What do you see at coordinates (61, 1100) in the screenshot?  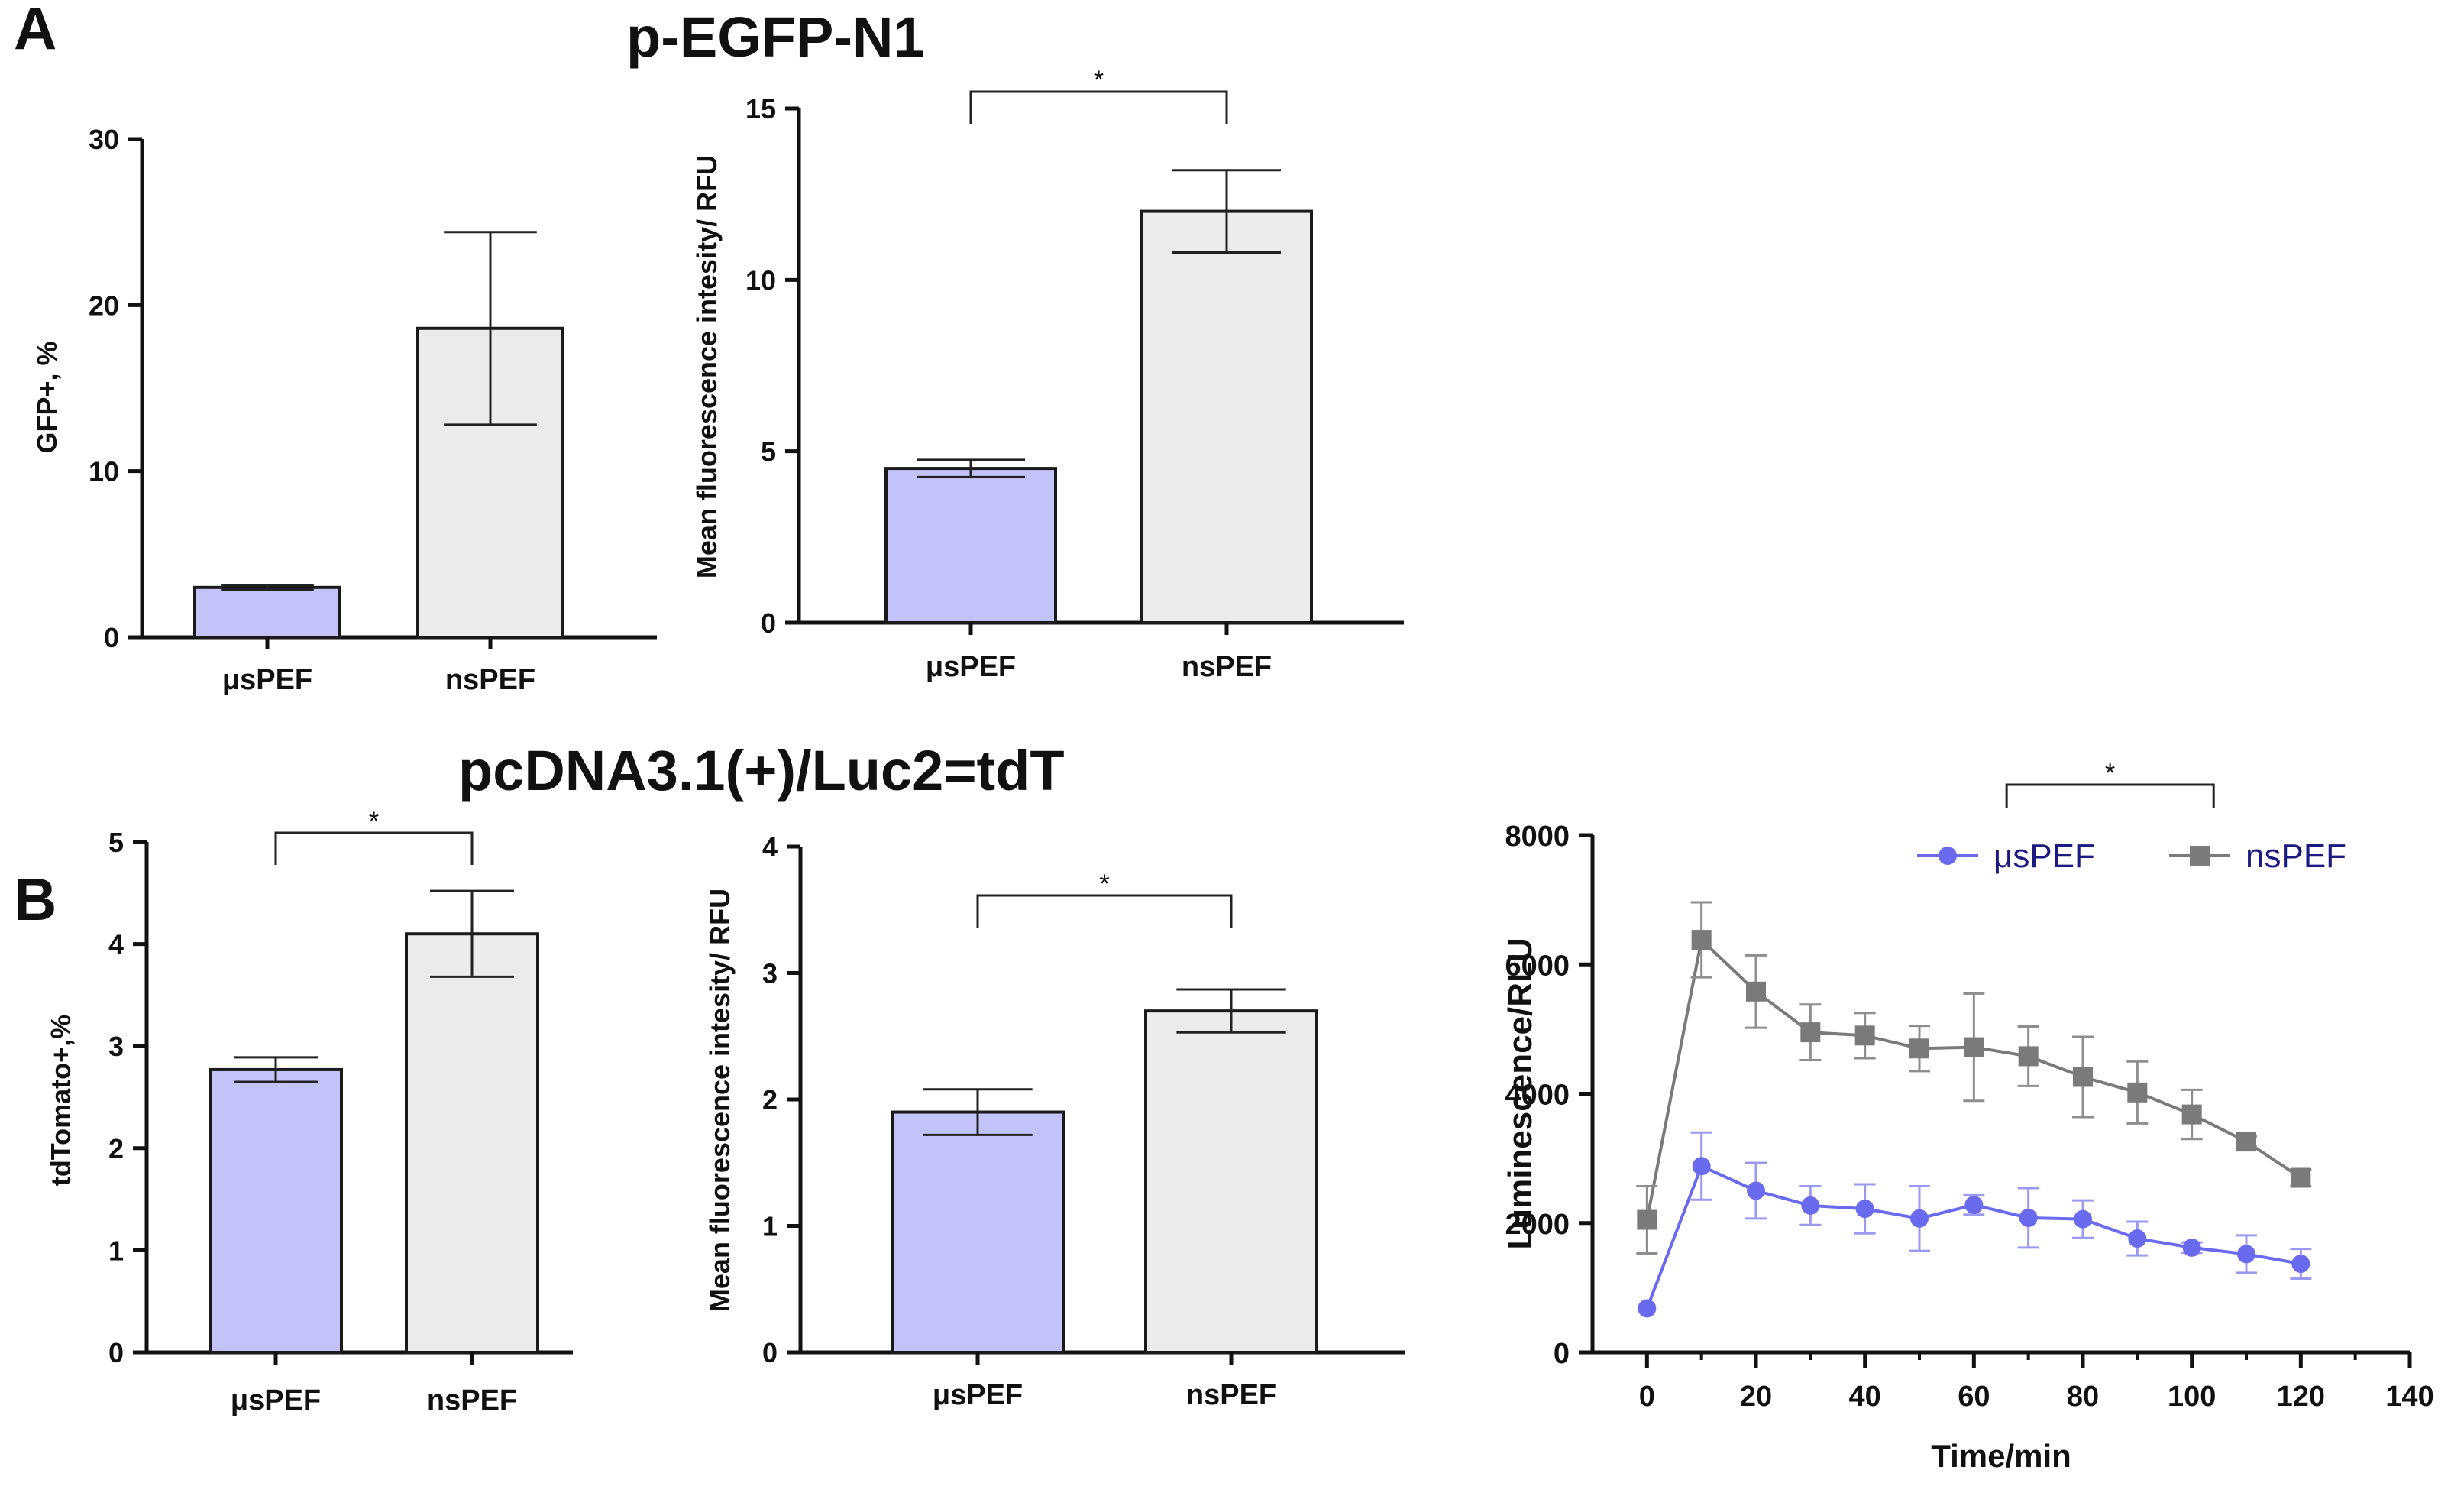 I see `y-axis-label: tdTomato+,%` at bounding box center [61, 1100].